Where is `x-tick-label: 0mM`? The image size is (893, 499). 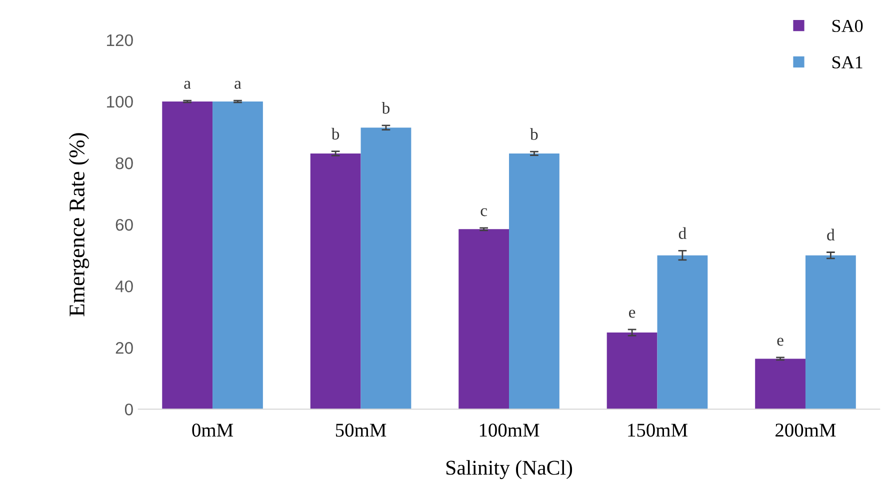 x-tick-label: 0mM is located at coordinates (213, 430).